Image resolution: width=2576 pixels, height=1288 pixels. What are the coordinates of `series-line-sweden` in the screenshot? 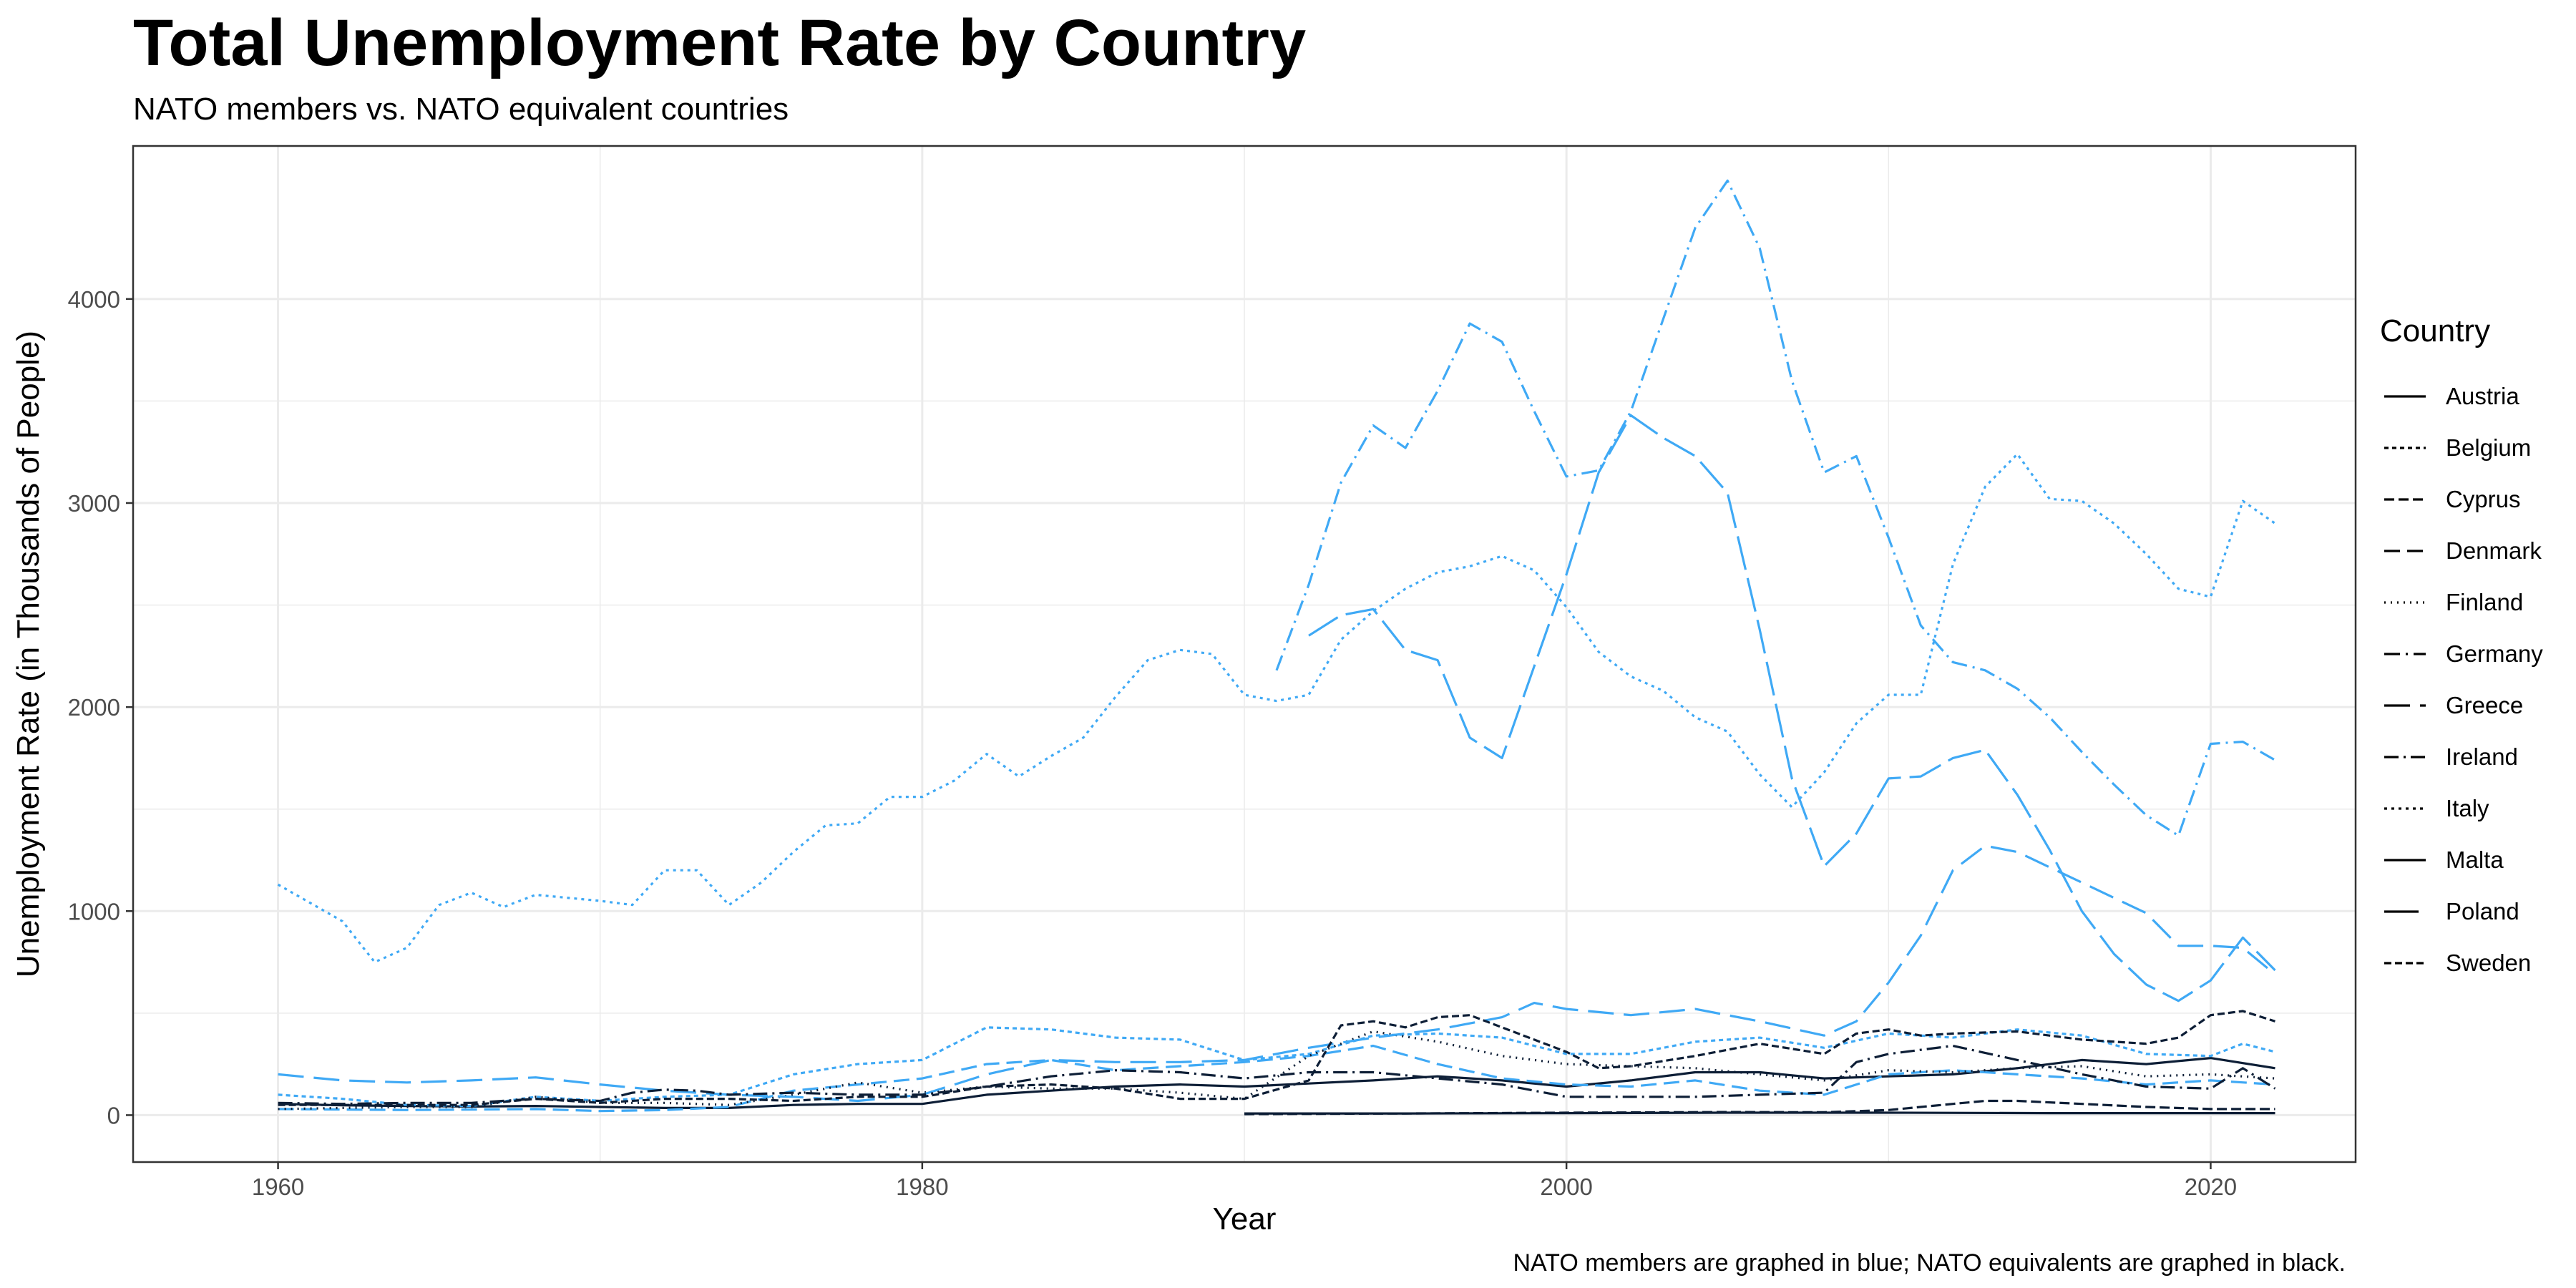 It's located at (1276, 1058).